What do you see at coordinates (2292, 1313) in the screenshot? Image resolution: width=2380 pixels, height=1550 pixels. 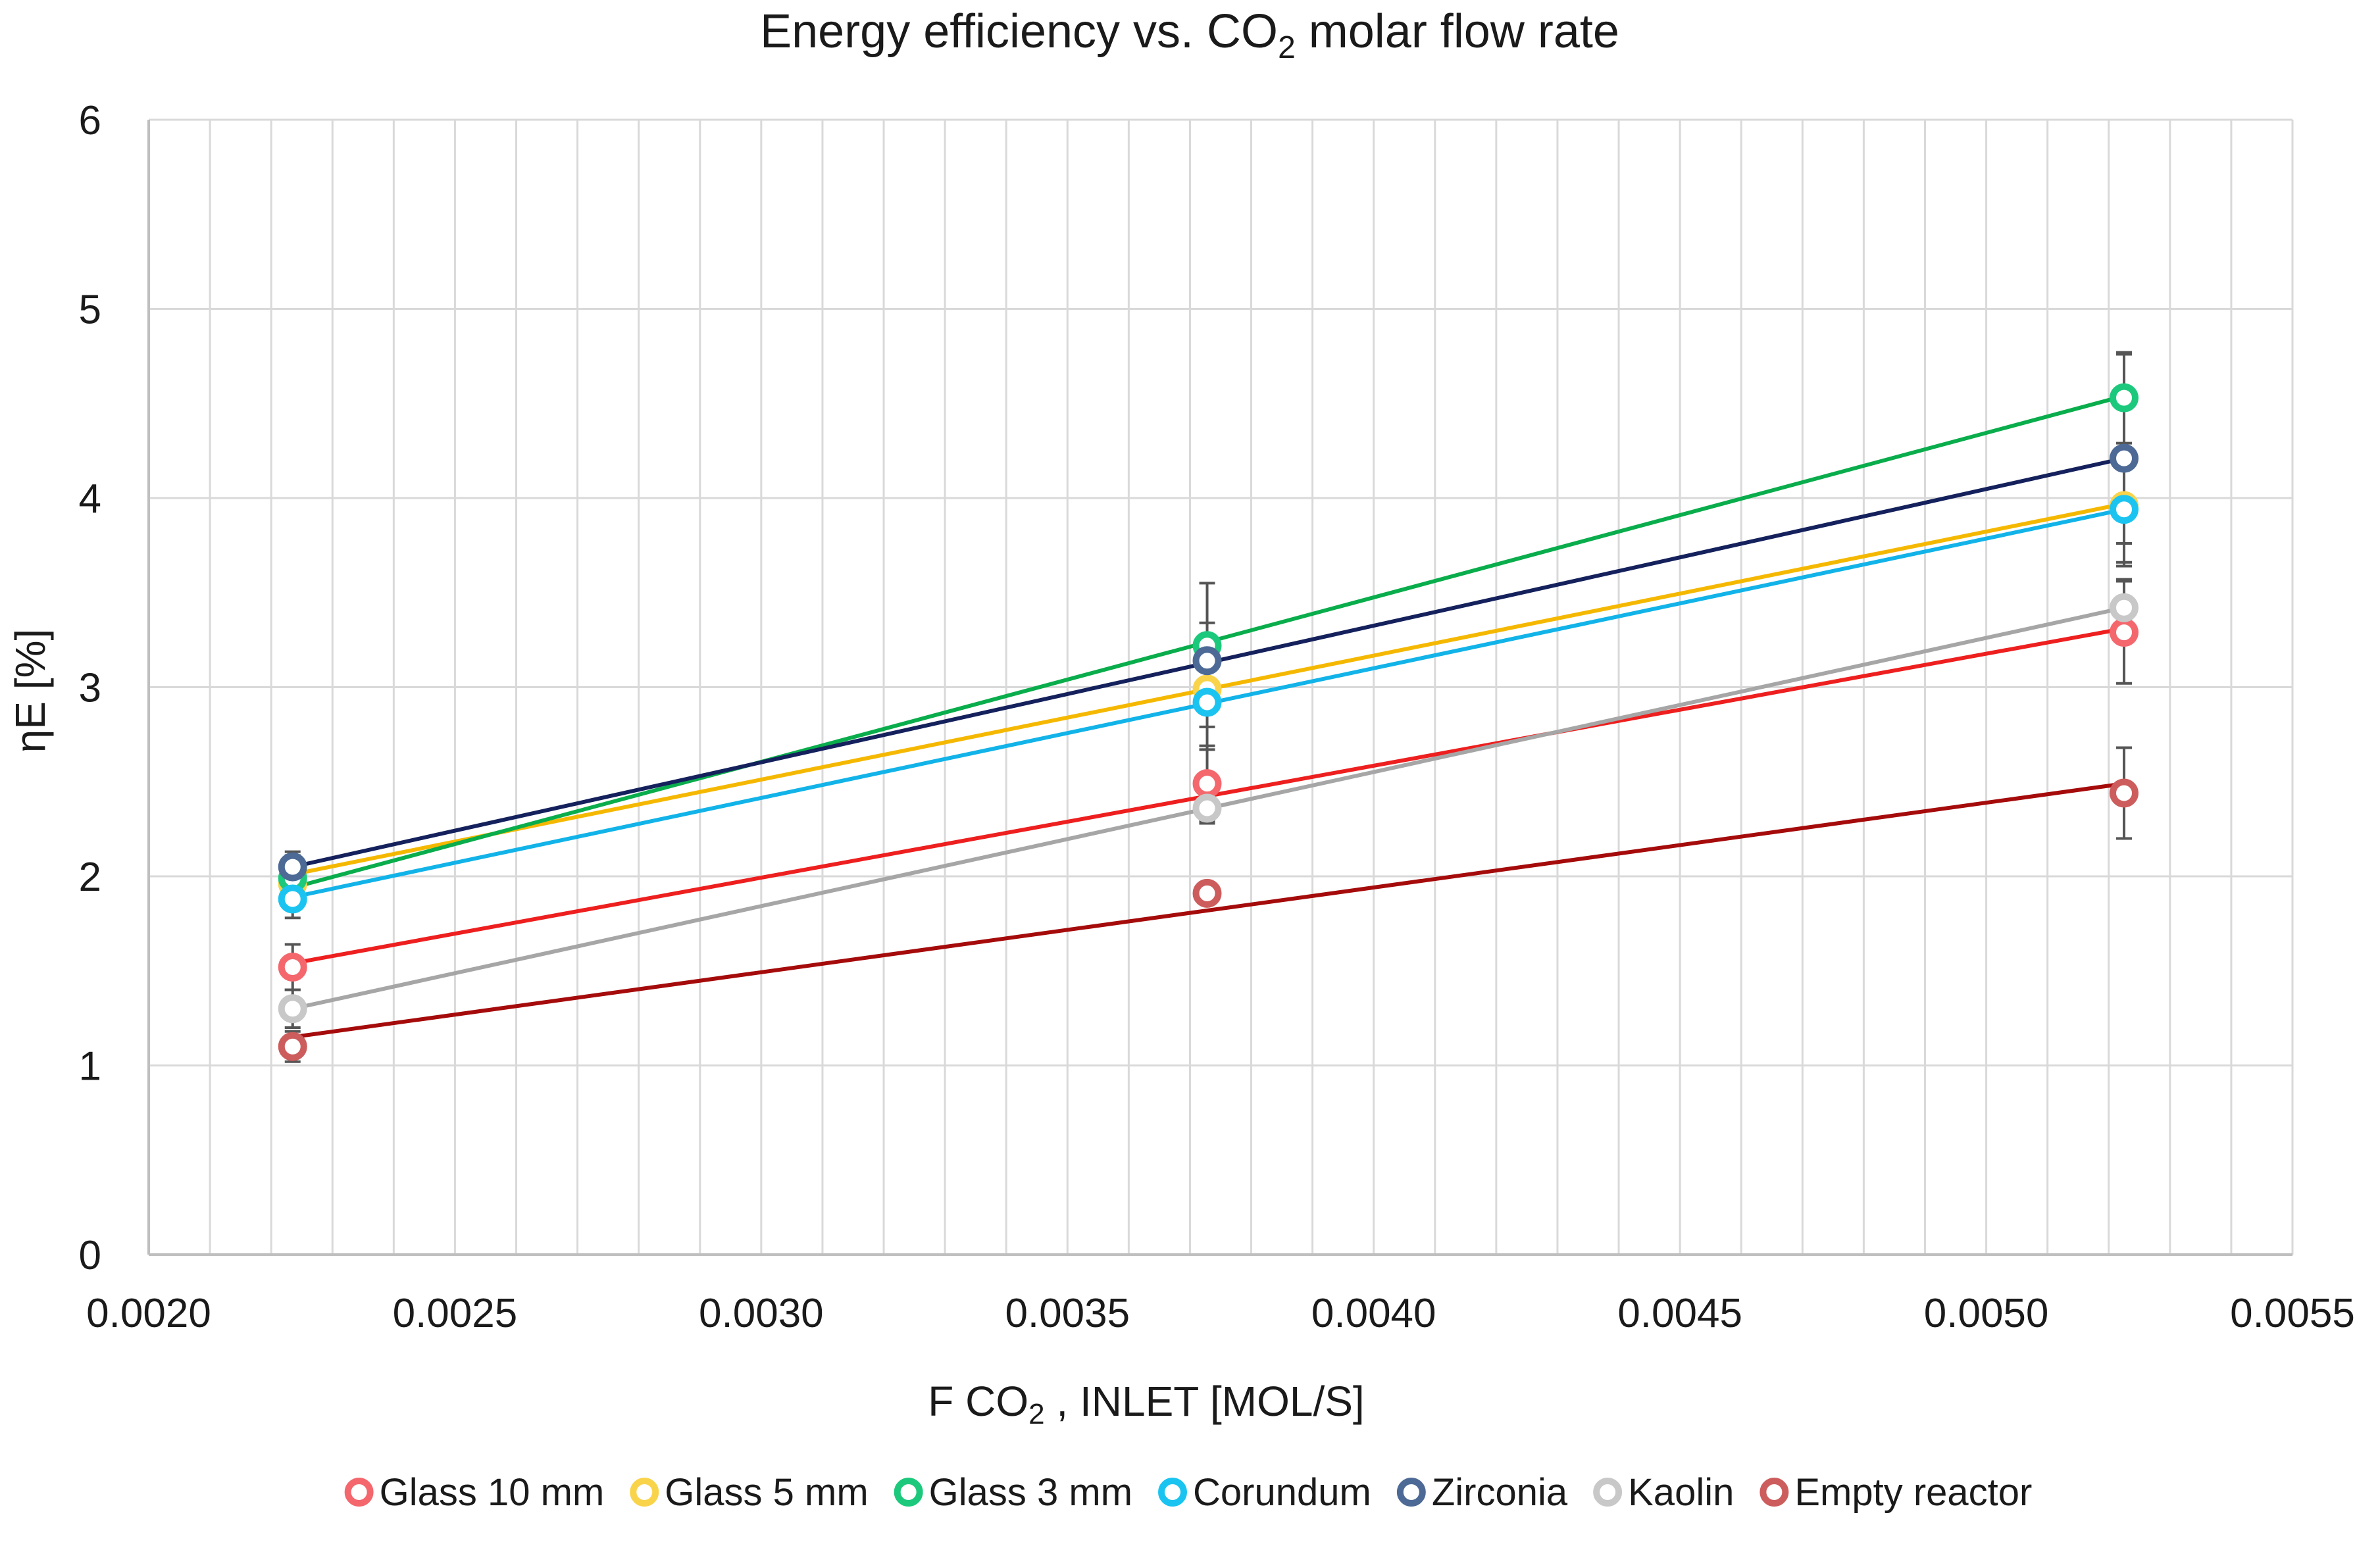 I see `x-tick-label: 0.0055` at bounding box center [2292, 1313].